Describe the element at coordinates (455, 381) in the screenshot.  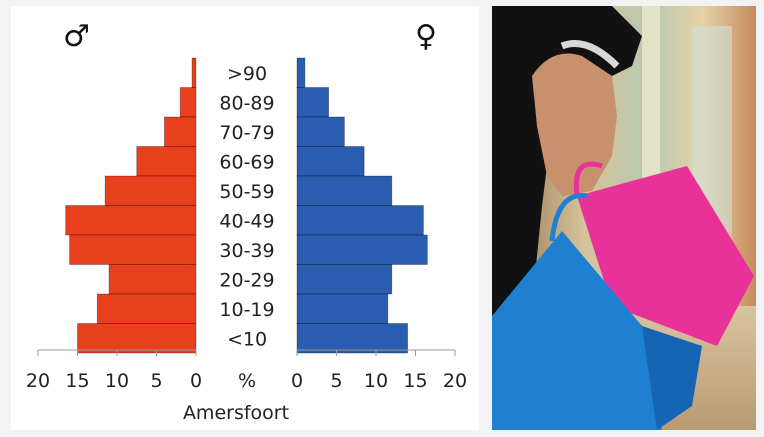
I see `female-tick-label-4: 20` at that location.